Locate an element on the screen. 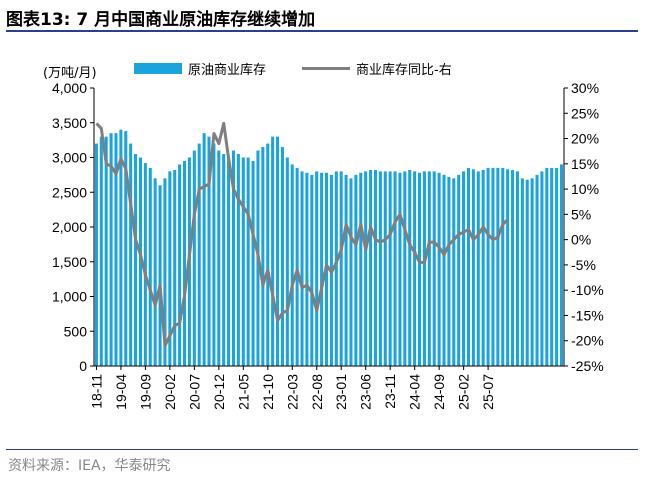 The image size is (660, 479). left-tick-label: 0 is located at coordinates (83, 366).